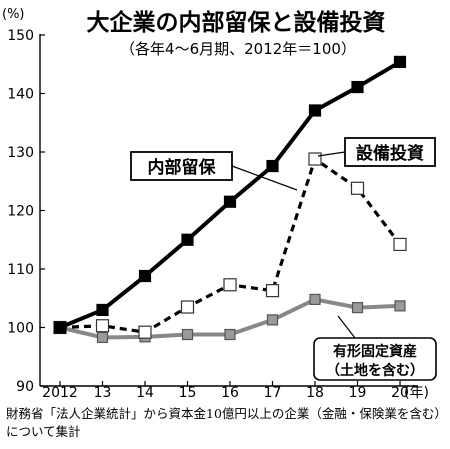 Image resolution: width=450 pixels, height=449 pixels. I want to click on x-axis-unit: (年), so click(416, 392).